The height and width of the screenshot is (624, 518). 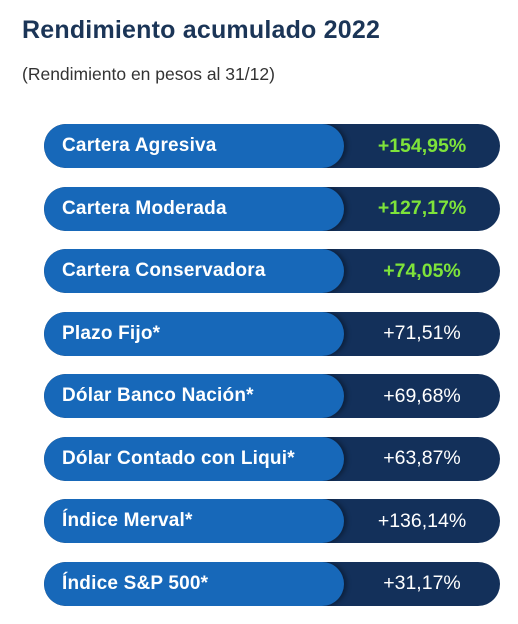 I want to click on return-row: Cartera Conservadora +74,05%, so click(x=272, y=271).